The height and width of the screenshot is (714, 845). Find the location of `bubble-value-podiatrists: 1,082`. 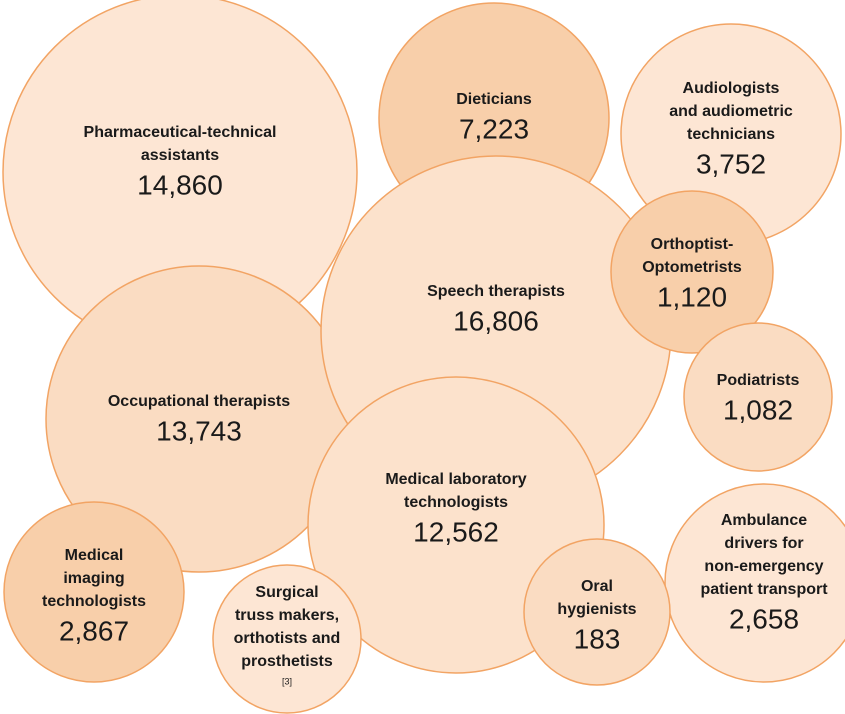

bubble-value-podiatrists: 1,082 is located at coordinates (758, 409).